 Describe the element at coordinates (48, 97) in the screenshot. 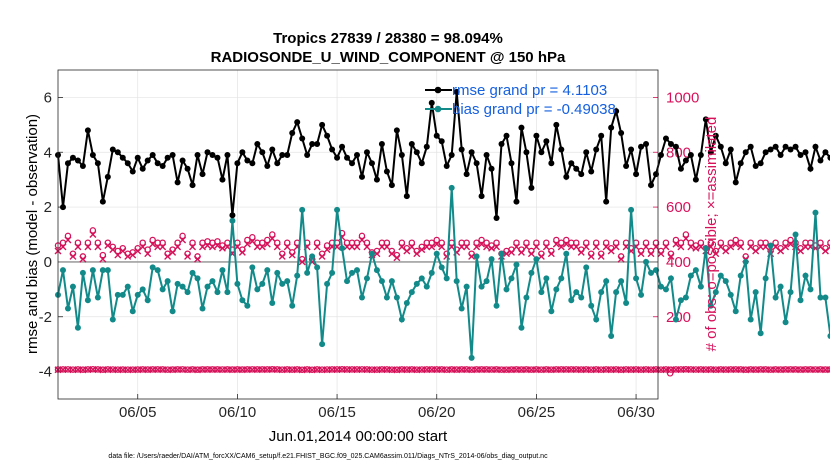

I see `left-y-tick-label: 6` at that location.